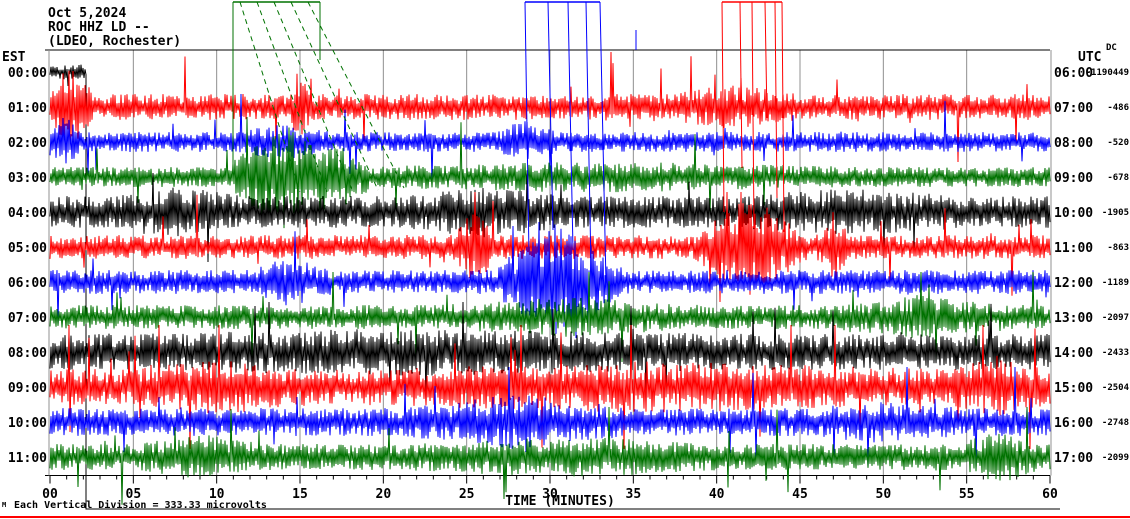 The image size is (1130, 519). What do you see at coordinates (27, 458) in the screenshot?
I see `est-label-row11: 11:00` at bounding box center [27, 458].